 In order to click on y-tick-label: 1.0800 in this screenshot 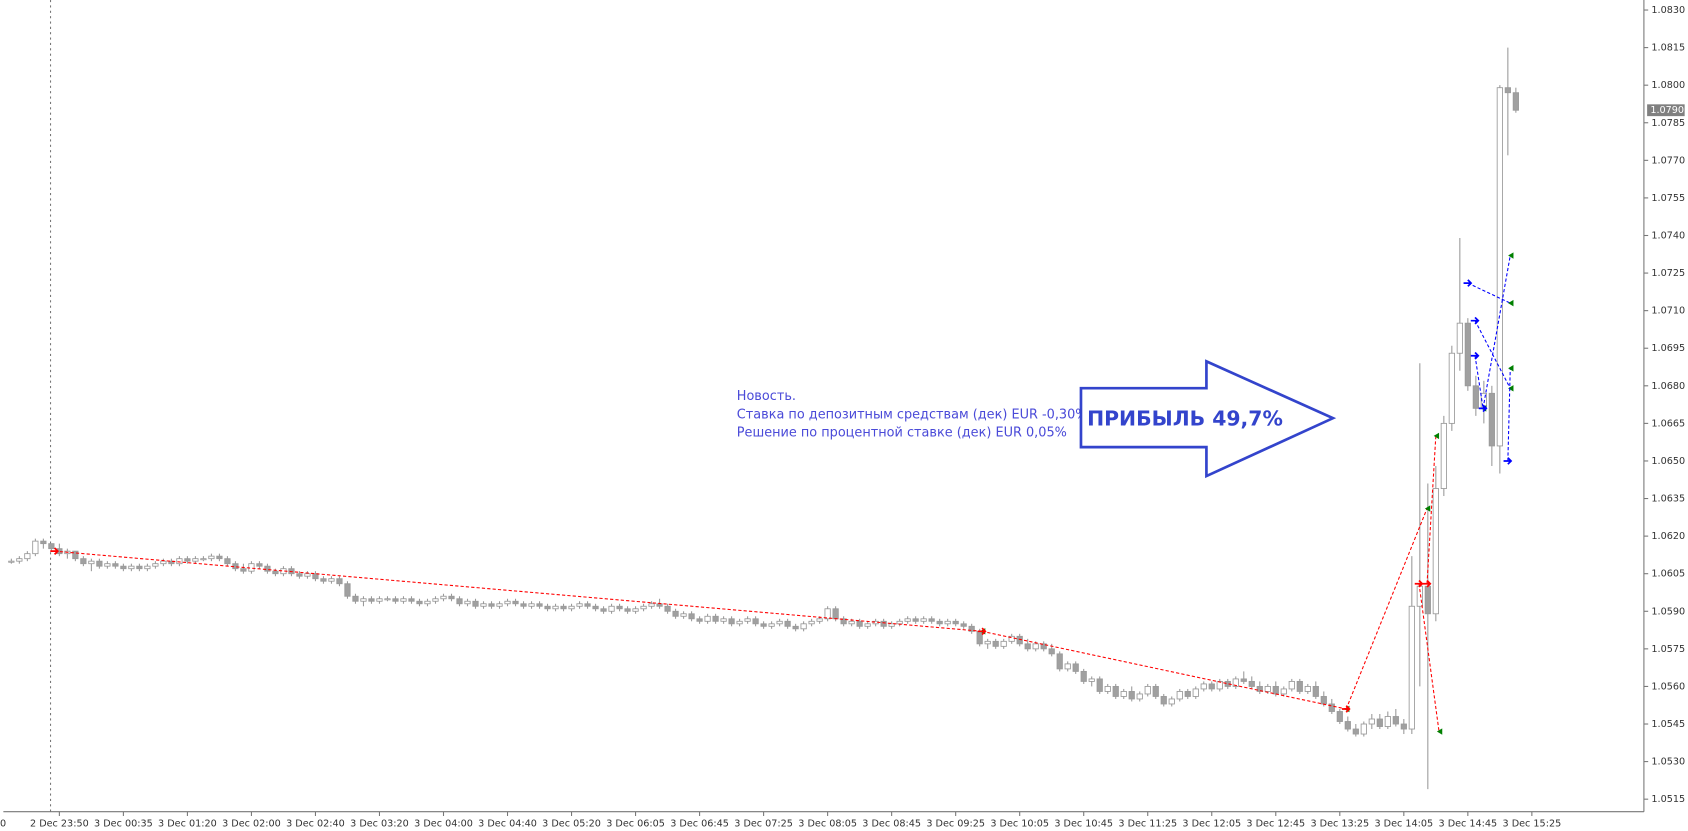, I will do `click(1668, 85)`.